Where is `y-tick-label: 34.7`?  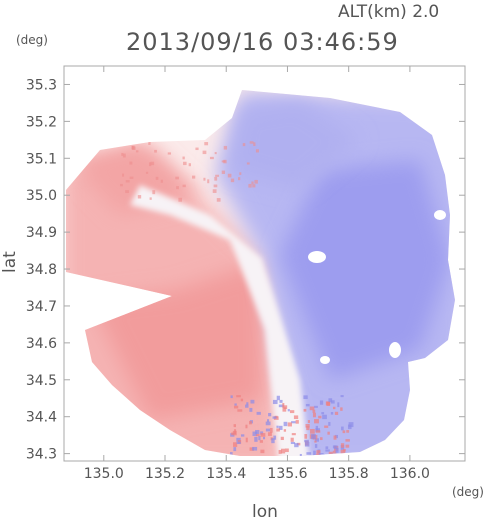 y-tick-label: 34.7 is located at coordinates (41, 307).